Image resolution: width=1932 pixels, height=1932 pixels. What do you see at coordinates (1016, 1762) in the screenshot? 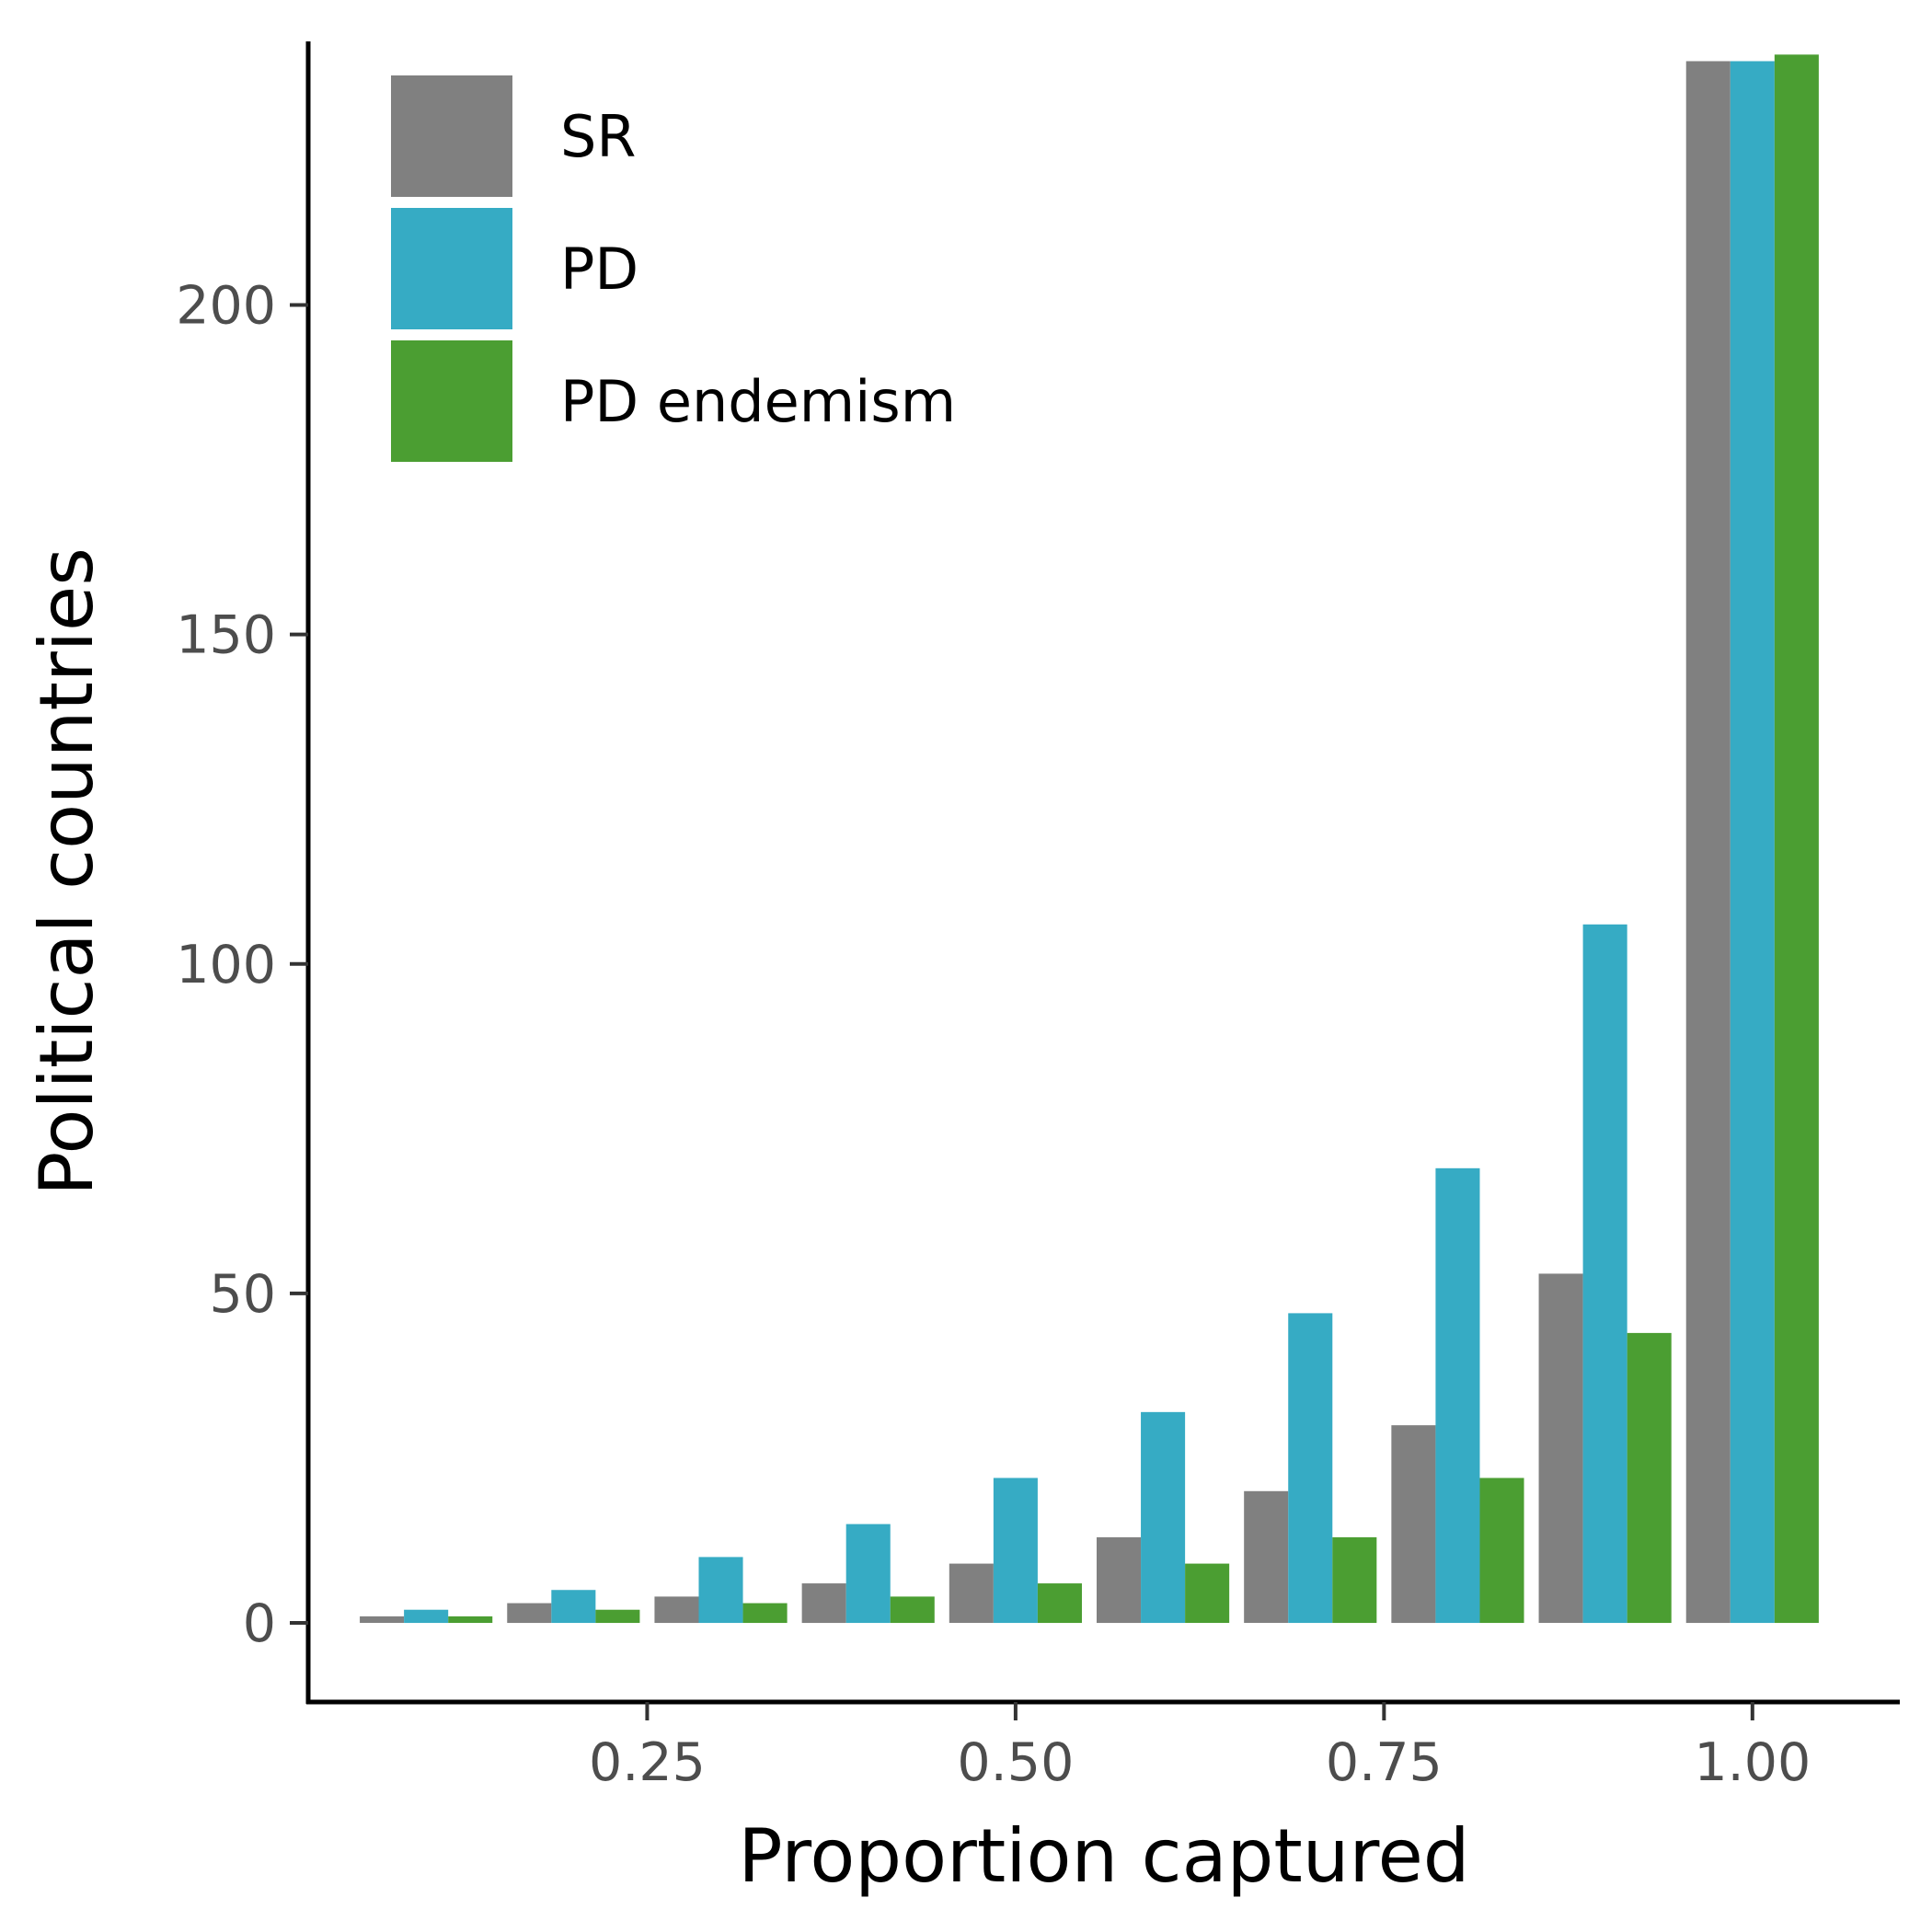
I see `x-tick-label: 0.50` at bounding box center [1016, 1762].